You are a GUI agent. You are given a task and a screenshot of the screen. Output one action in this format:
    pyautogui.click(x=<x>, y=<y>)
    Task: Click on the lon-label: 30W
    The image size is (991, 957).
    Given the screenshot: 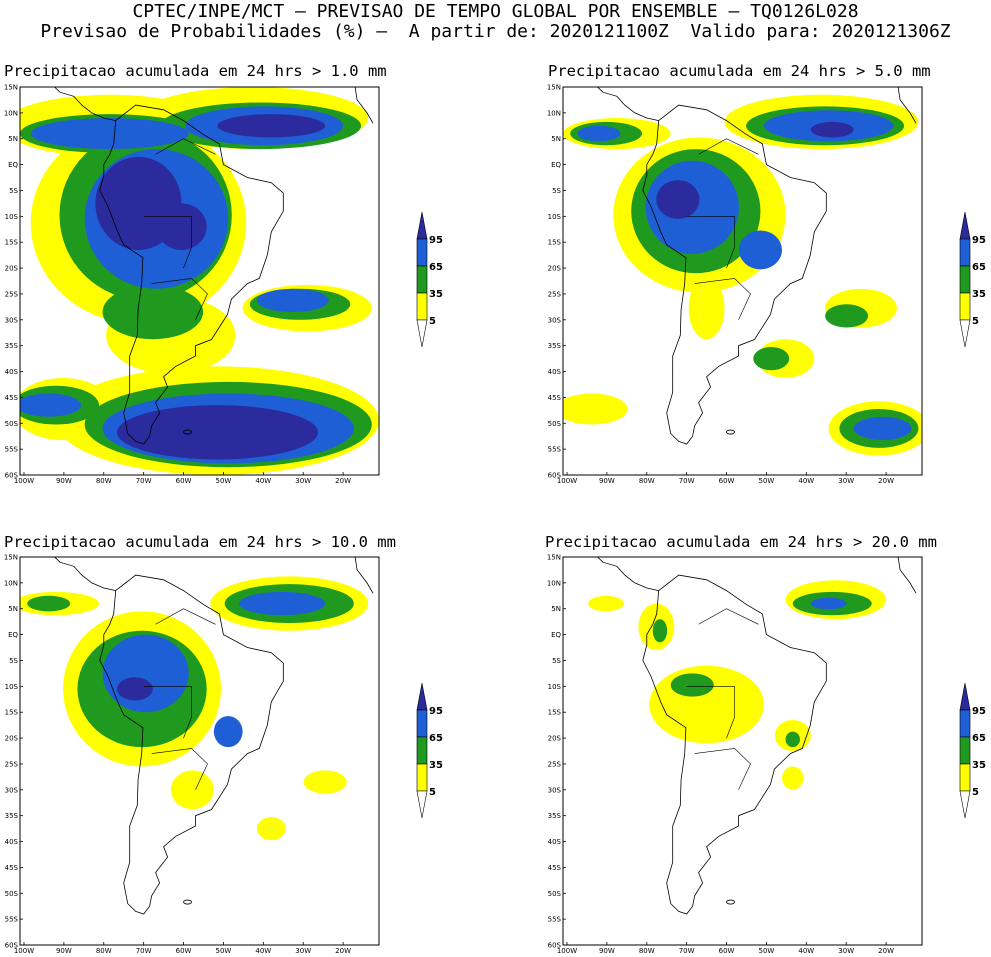 What is the action you would take?
    pyautogui.click(x=846, y=481)
    